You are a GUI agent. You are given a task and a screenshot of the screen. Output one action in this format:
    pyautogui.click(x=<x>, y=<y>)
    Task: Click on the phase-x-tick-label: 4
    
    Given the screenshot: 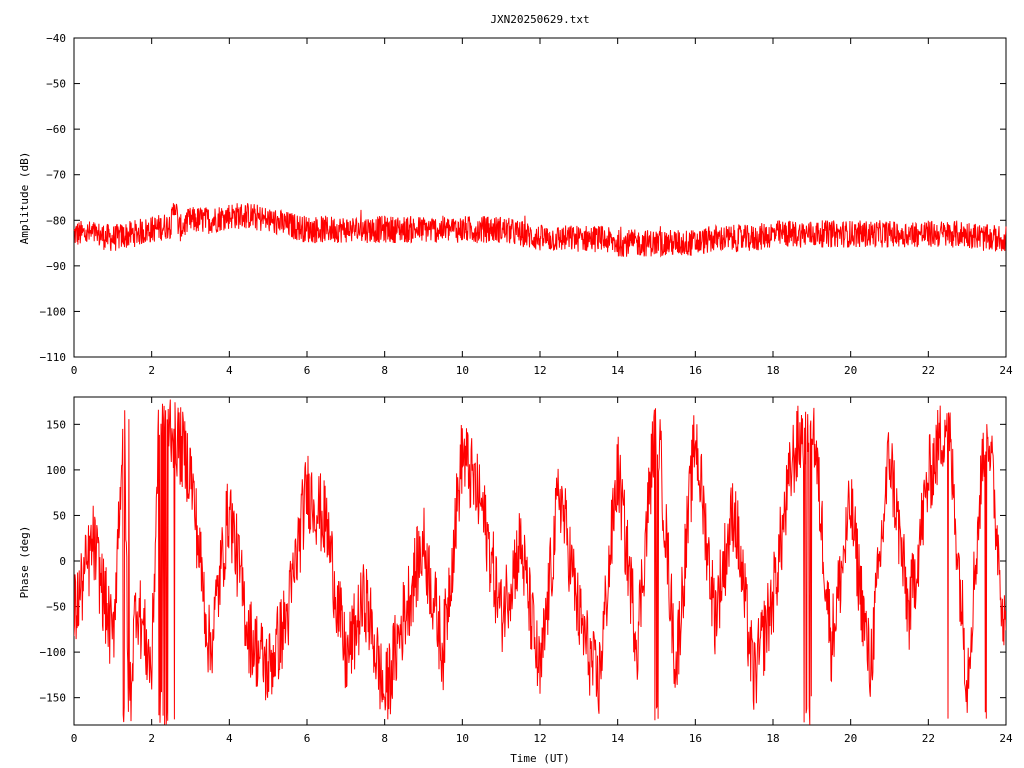 What is the action you would take?
    pyautogui.click(x=229, y=738)
    